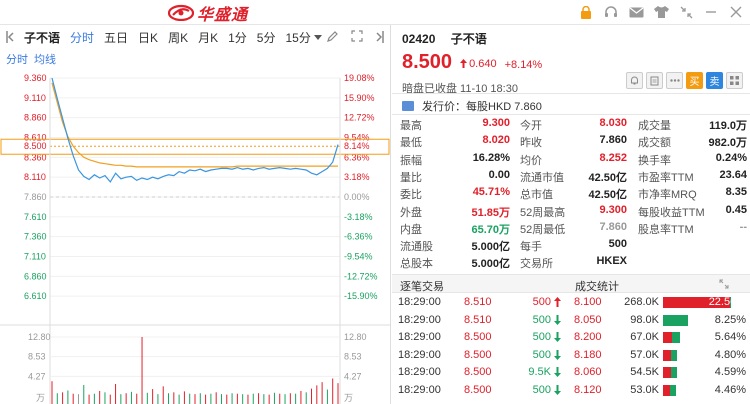 Image resolution: width=750 pixels, height=404 pixels. Describe the element at coordinates (673, 390) in the screenshot. I see `sell-volume-bar` at that location.